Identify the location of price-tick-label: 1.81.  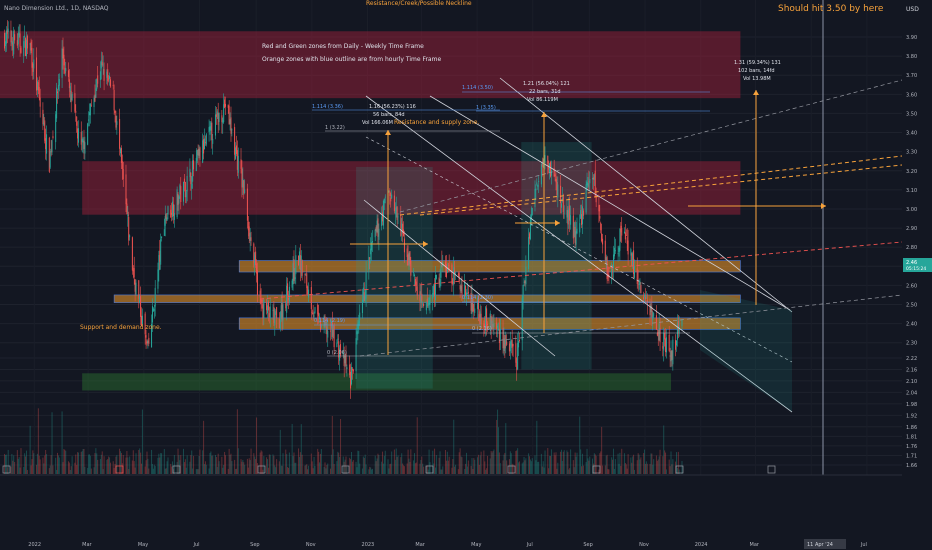
(911, 437).